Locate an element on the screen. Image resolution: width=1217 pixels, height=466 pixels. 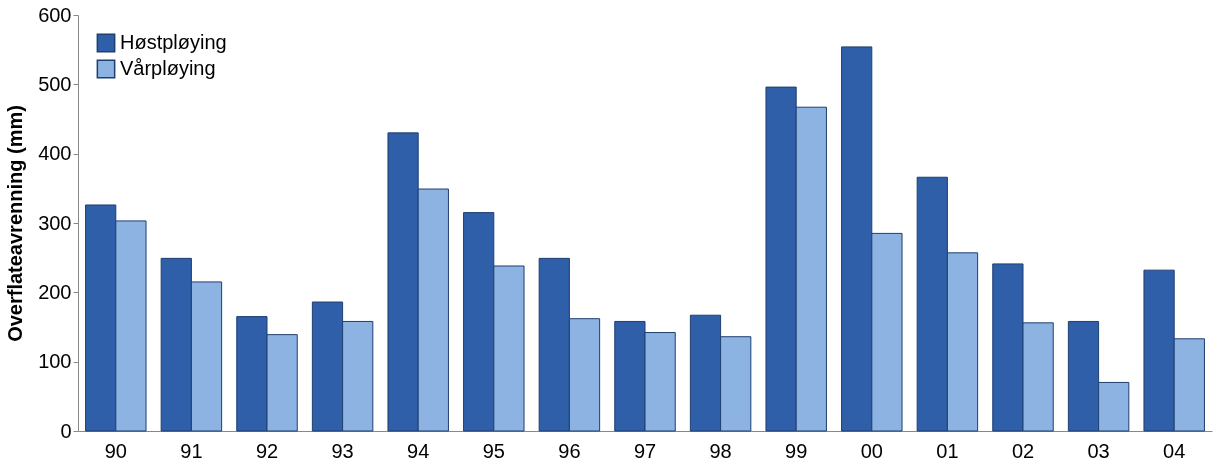
y-tick-label: 0 is located at coordinates (66, 430).